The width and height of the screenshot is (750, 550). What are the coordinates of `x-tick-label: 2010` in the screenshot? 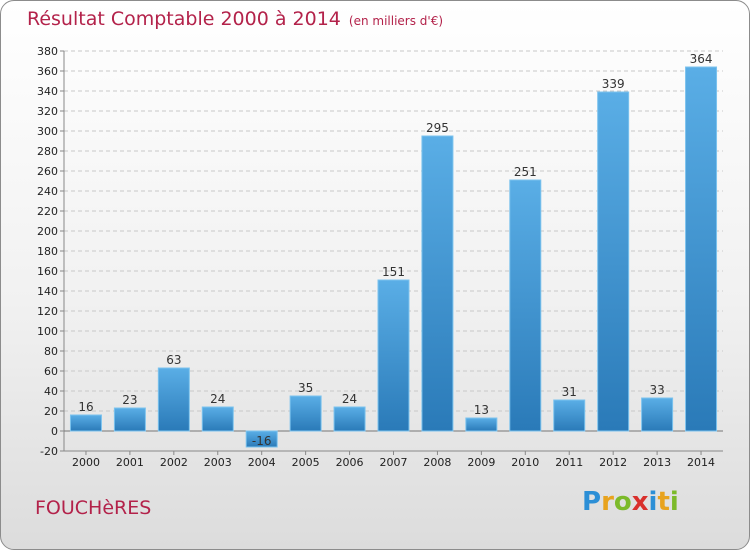 It's located at (525, 462).